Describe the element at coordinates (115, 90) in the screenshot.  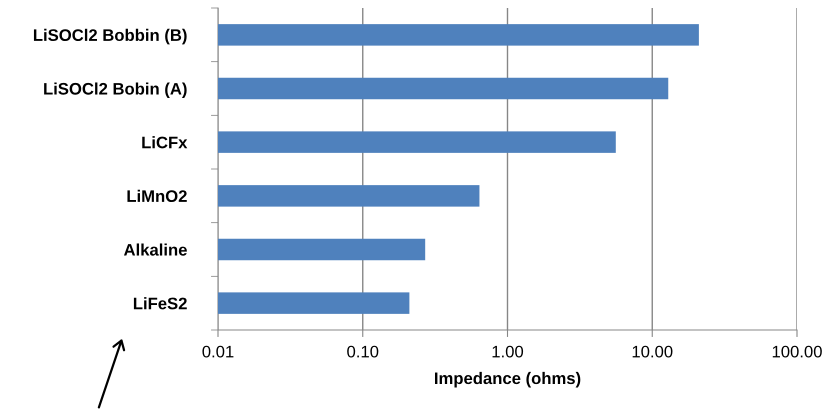
I see `y-tick-label: LiSOCl2 Bobin (A)` at that location.